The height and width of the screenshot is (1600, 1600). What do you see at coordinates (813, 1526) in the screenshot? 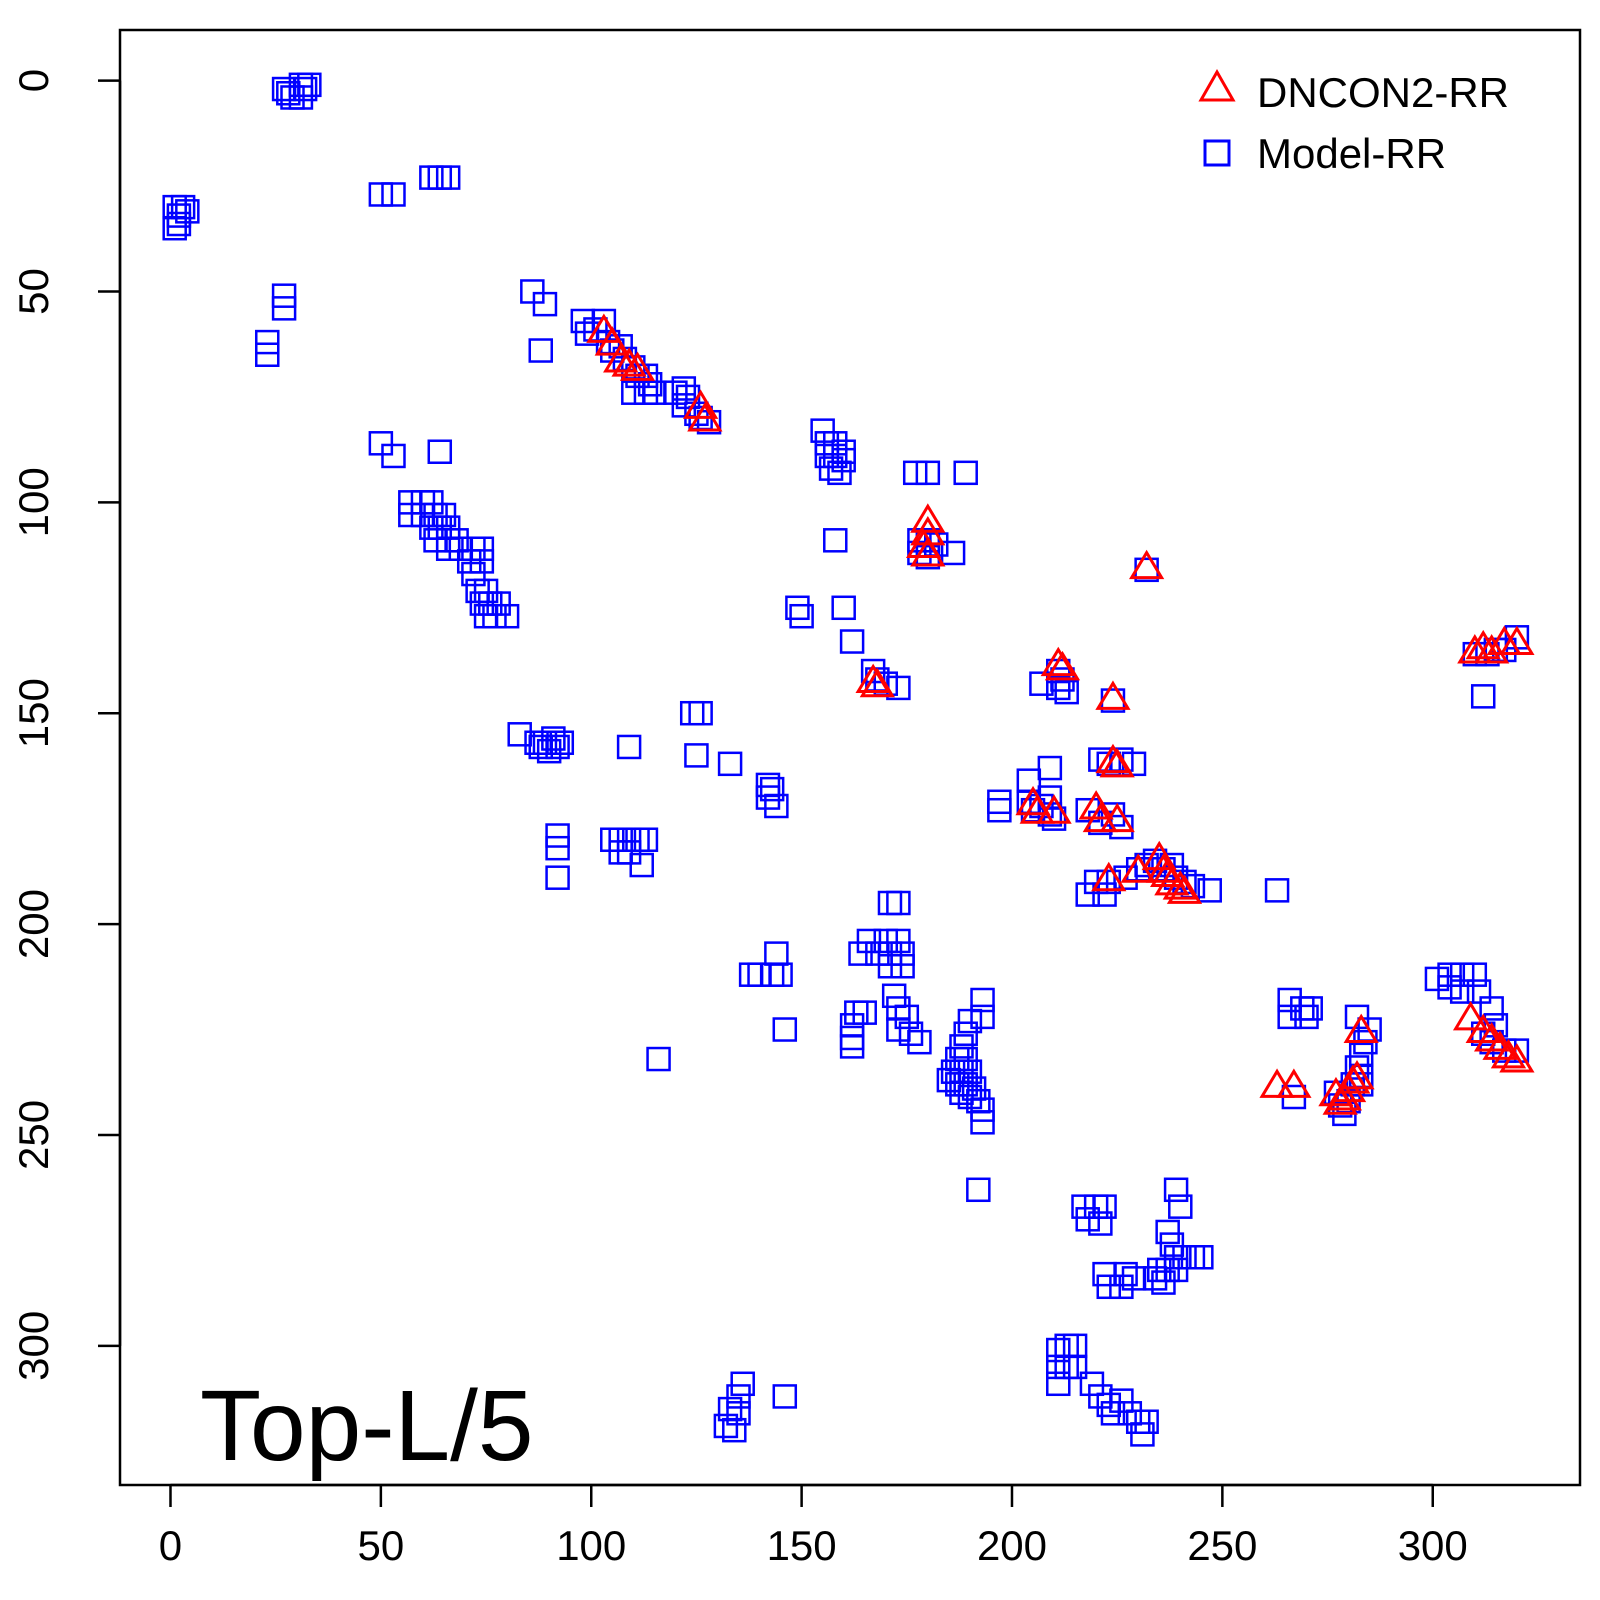
I see `x-axis: 0 50 100 150 200 250 300` at bounding box center [813, 1526].